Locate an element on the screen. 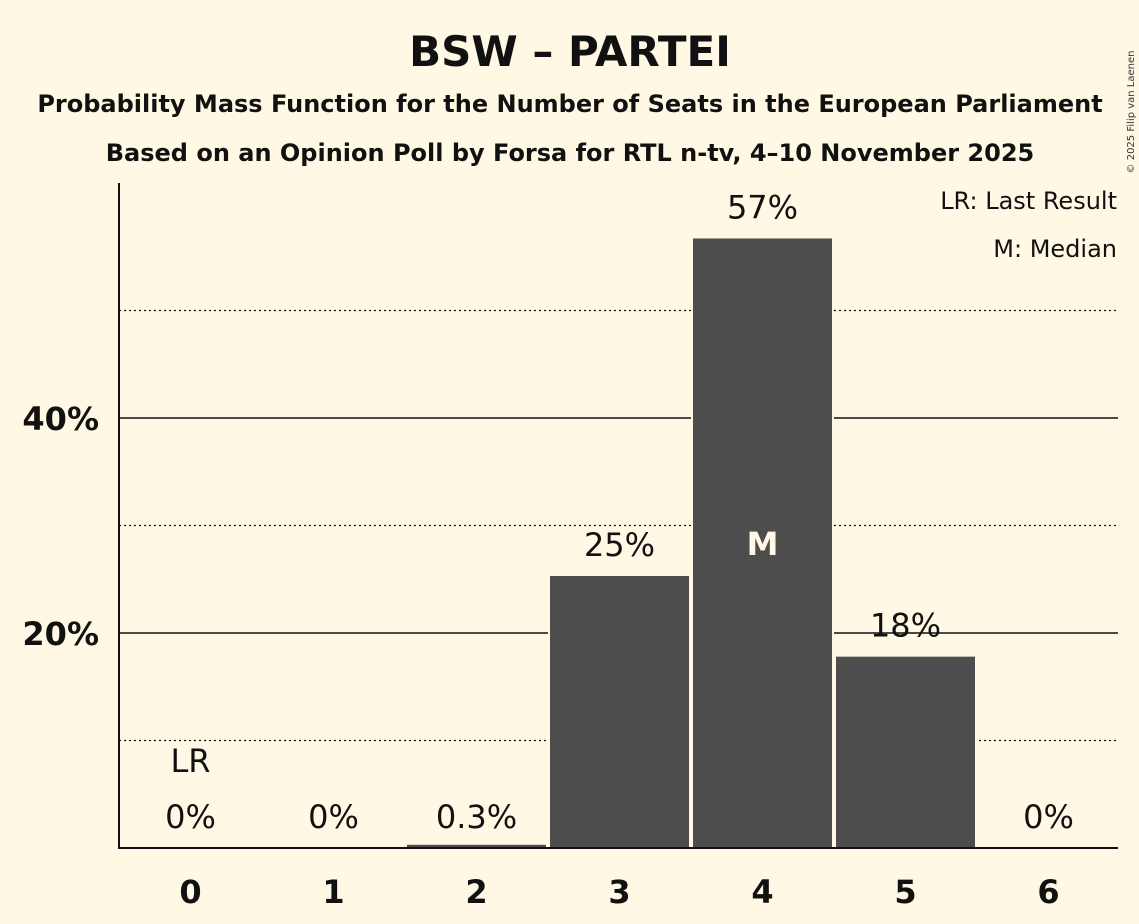  value-label-0: 0% is located at coordinates (190, 817).